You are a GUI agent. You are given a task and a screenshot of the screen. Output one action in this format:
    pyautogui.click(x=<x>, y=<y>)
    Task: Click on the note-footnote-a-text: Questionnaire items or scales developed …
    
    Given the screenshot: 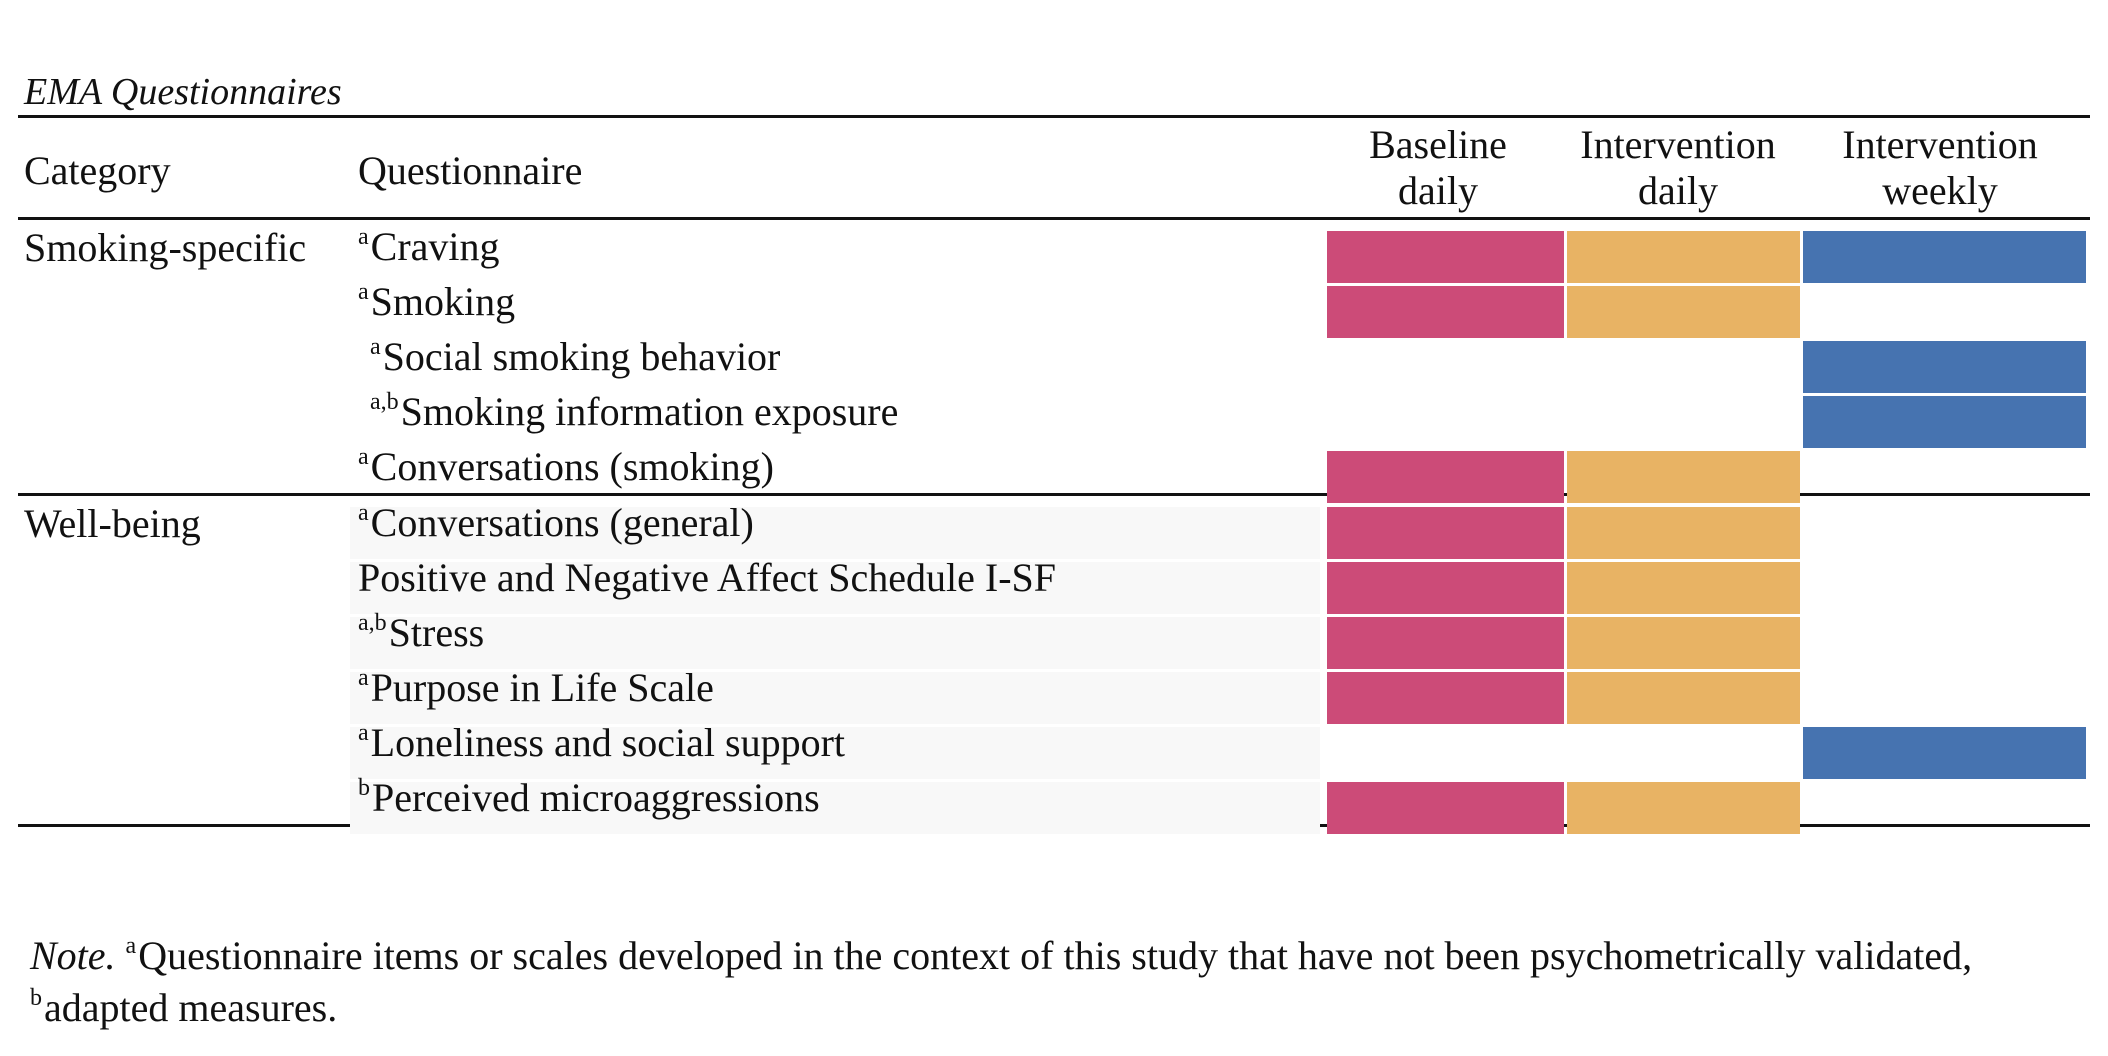 What is the action you would take?
    pyautogui.click(x=1055, y=955)
    